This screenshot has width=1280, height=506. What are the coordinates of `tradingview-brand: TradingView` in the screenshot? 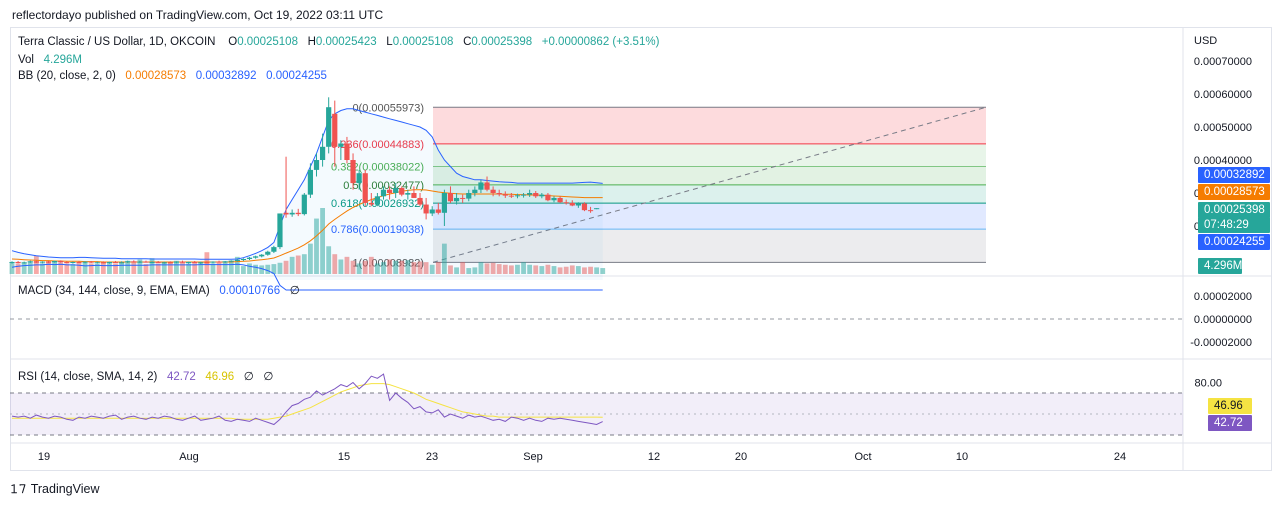 It's located at (65, 489).